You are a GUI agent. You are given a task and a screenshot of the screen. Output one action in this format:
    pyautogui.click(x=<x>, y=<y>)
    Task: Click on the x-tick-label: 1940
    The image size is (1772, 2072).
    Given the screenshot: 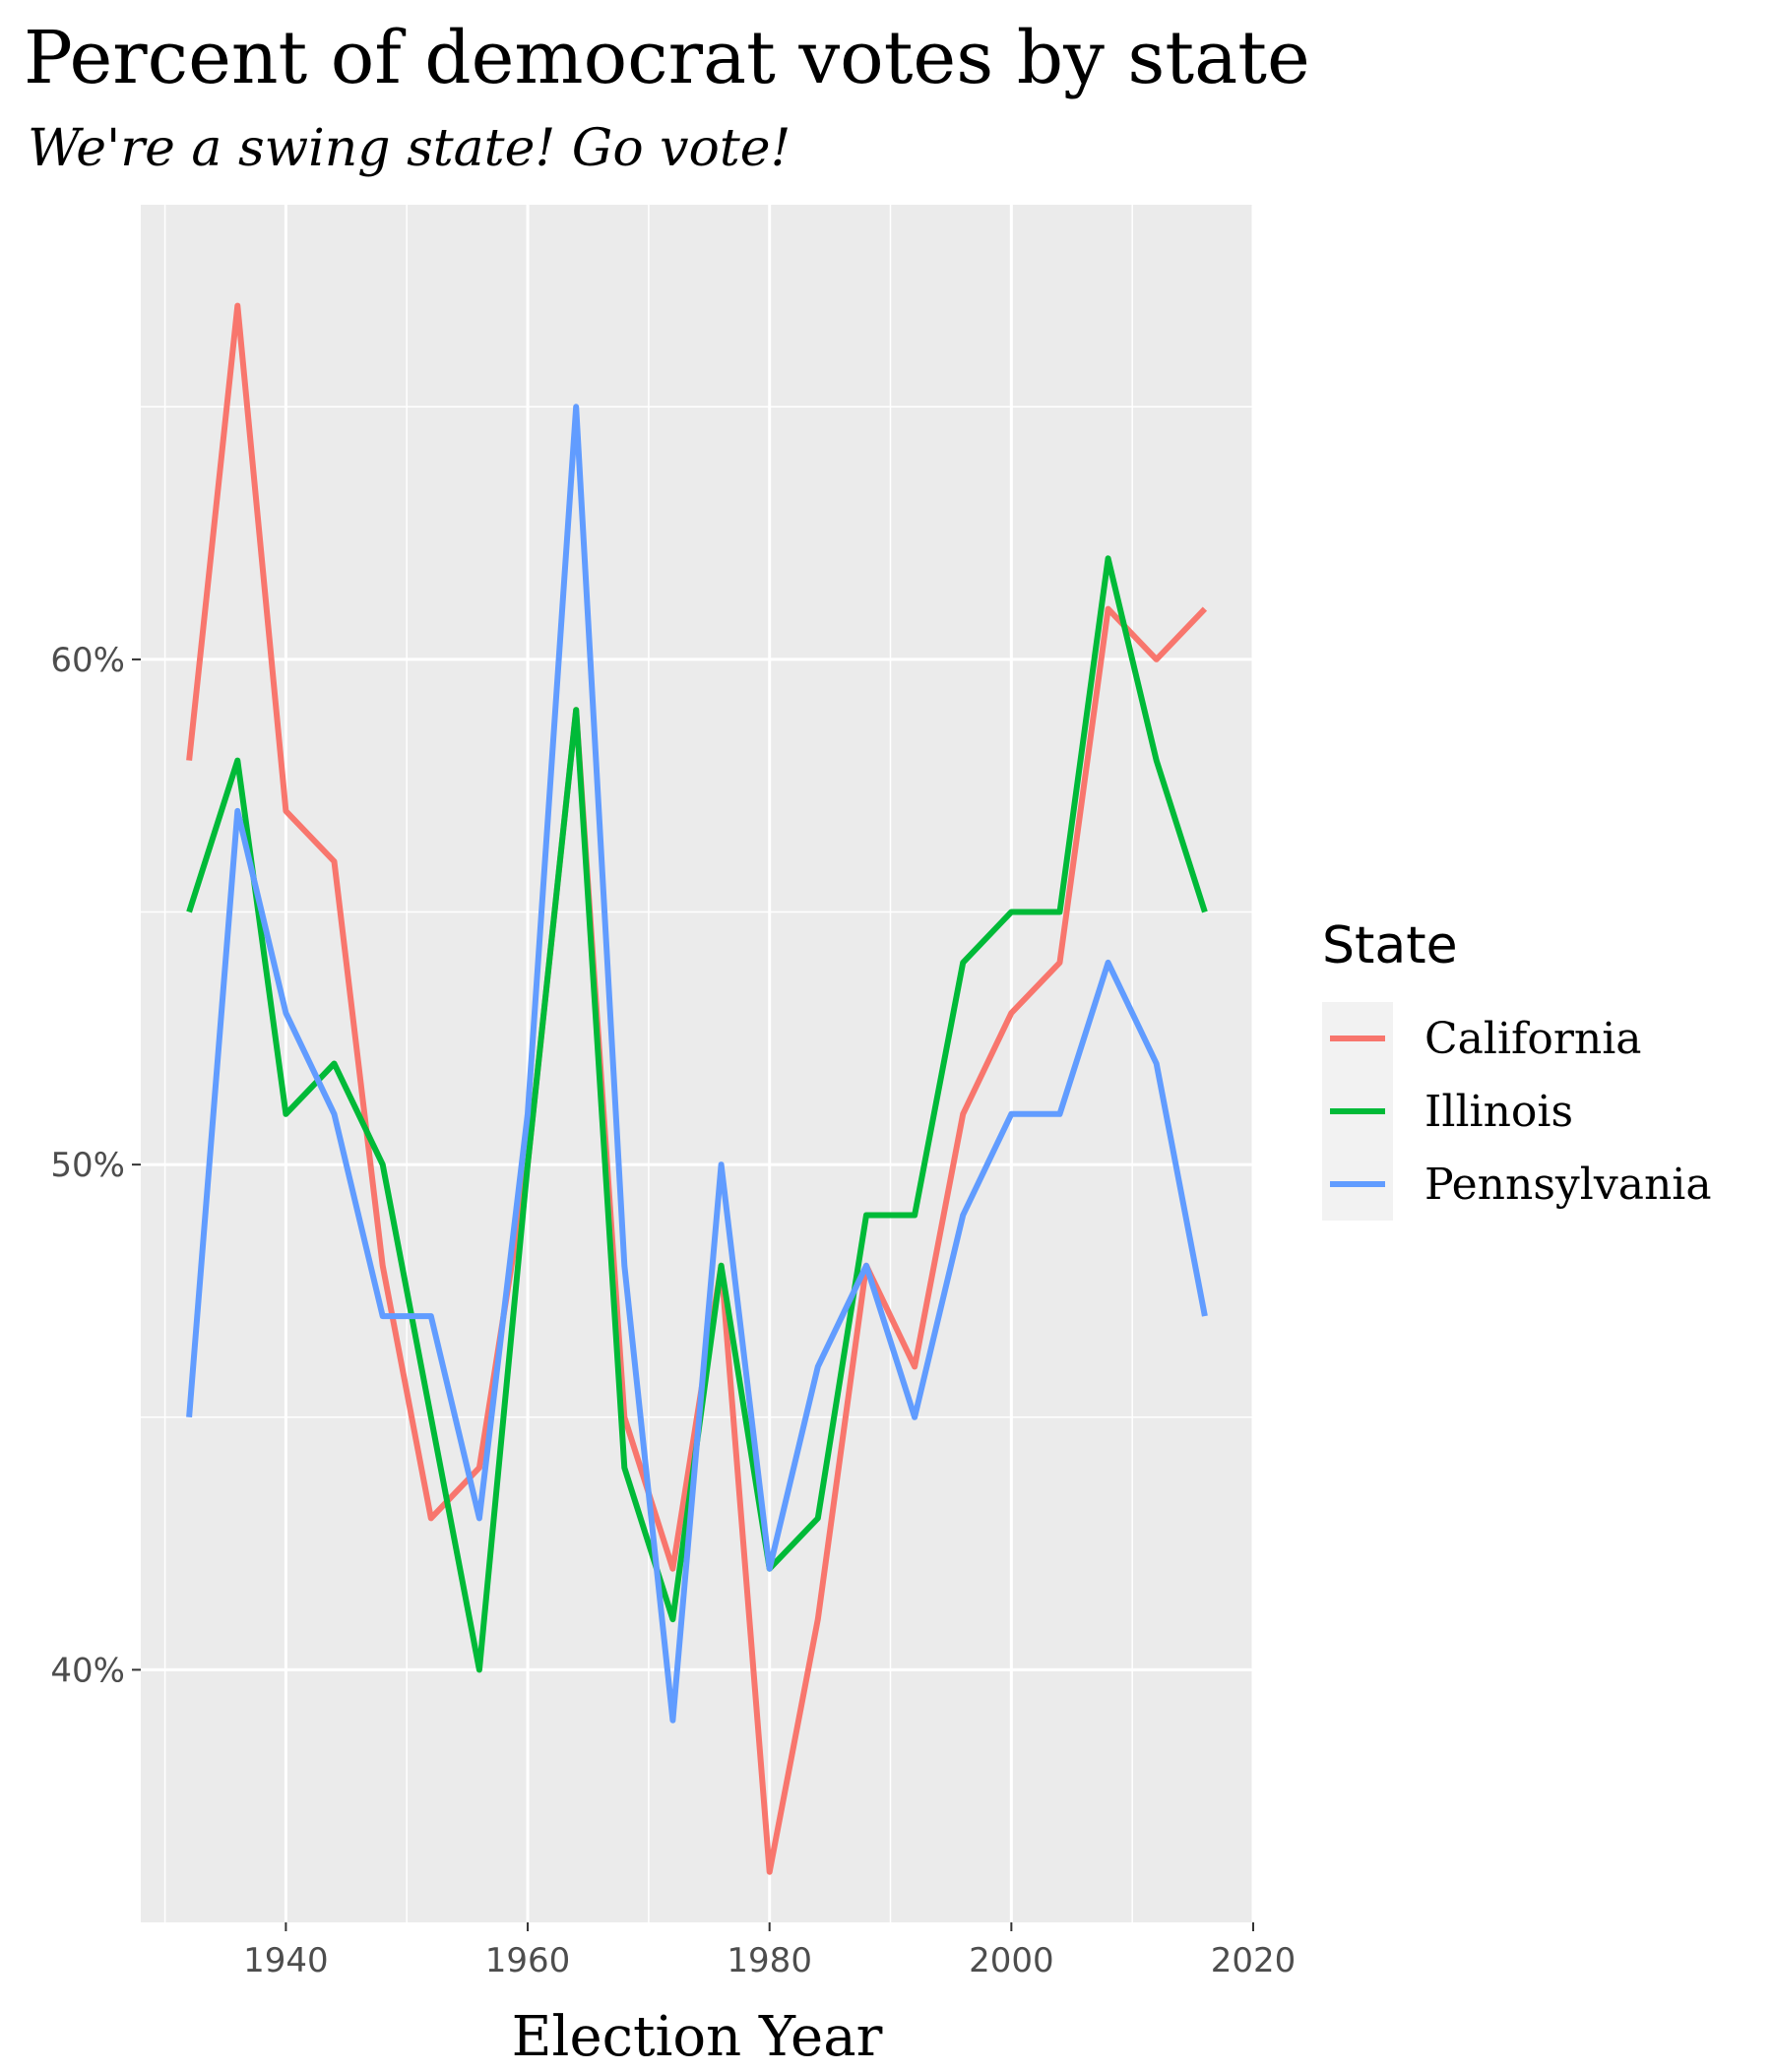 What is the action you would take?
    pyautogui.click(x=286, y=1960)
    